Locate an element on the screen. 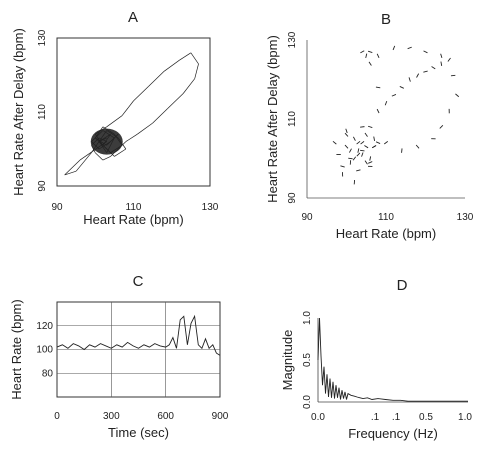 This screenshot has height=461, width=486. x-tick-label: 1.0 is located at coordinates (465, 417).